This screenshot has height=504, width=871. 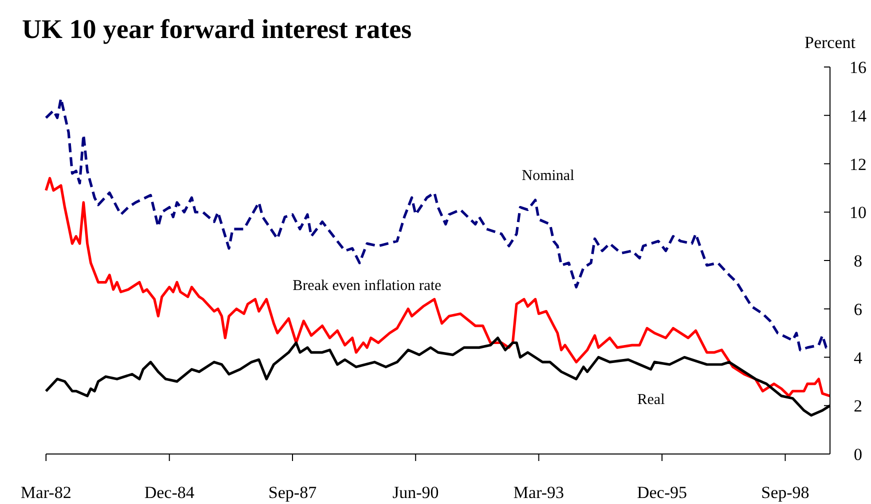 I want to click on y-tick-label: 16, so click(x=858, y=67).